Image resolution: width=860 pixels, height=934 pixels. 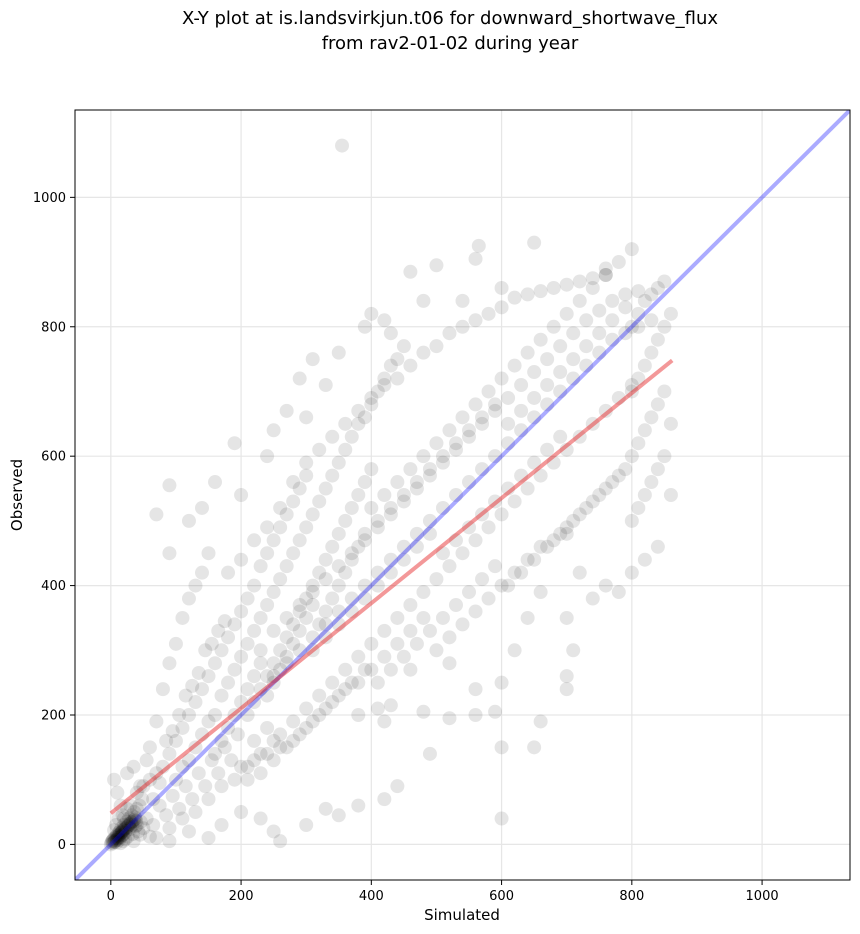 What do you see at coordinates (53, 586) in the screenshot?
I see `y-tick-label: 400` at bounding box center [53, 586].